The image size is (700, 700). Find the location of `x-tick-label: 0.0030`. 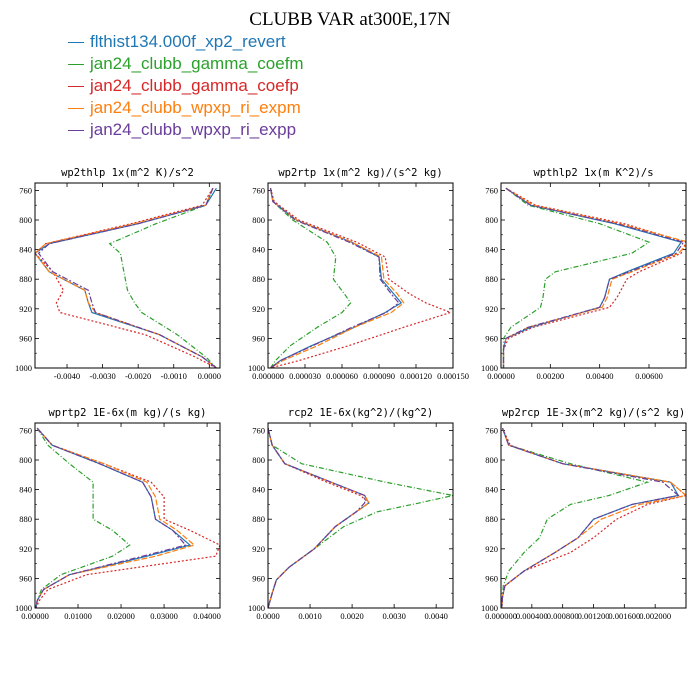

x-tick-label: 0.0030 is located at coordinates (393, 616).